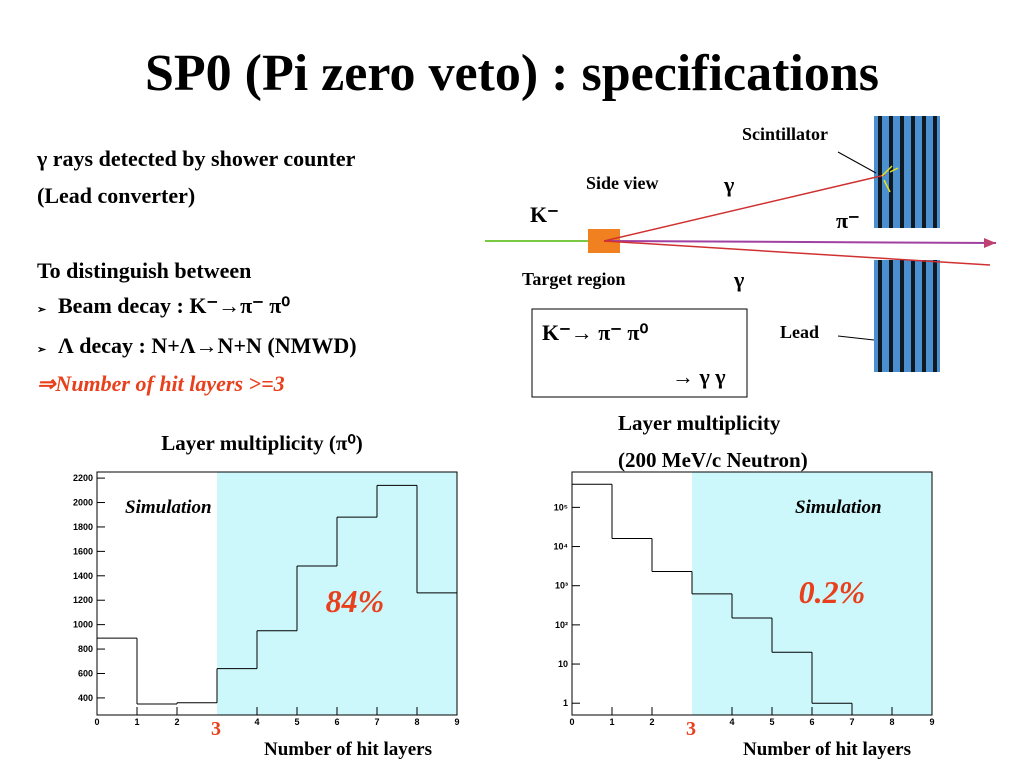 The width and height of the screenshot is (1024, 768). Describe the element at coordinates (848, 220) in the screenshot. I see `diagram-label: π⁻` at that location.